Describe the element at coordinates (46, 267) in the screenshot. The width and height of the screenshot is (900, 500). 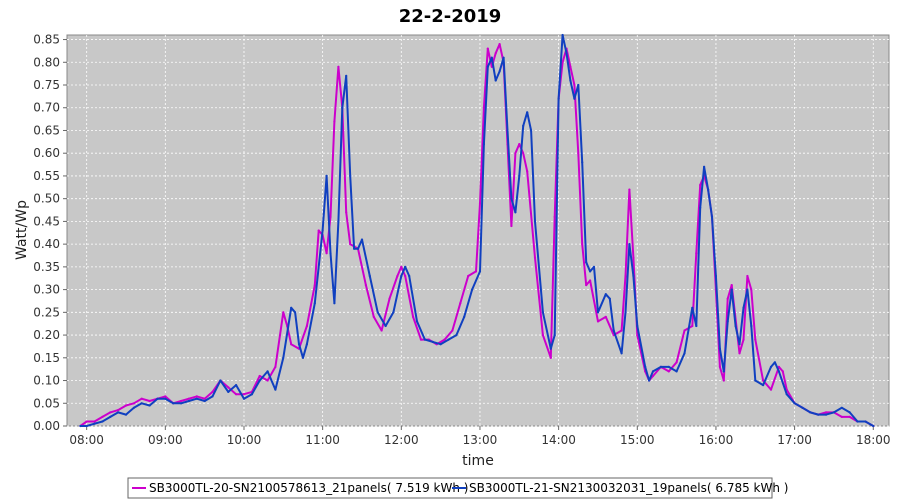
I see `y-tick-label: 0.35` at that location.